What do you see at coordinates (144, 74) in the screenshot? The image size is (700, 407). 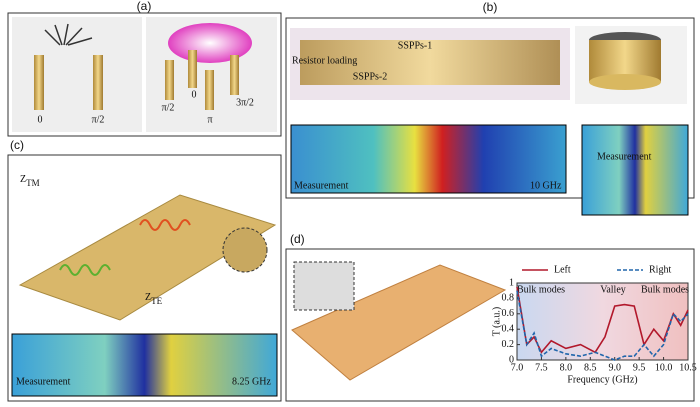 I see `panel-frame` at bounding box center [144, 74].